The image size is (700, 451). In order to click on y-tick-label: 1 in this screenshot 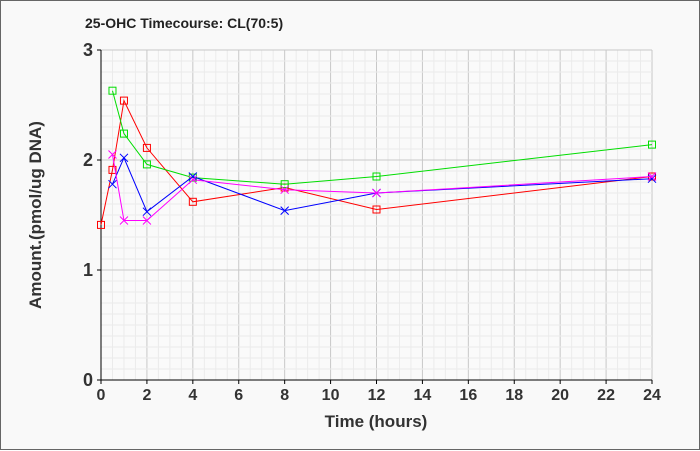, I will do `click(88, 270)`.